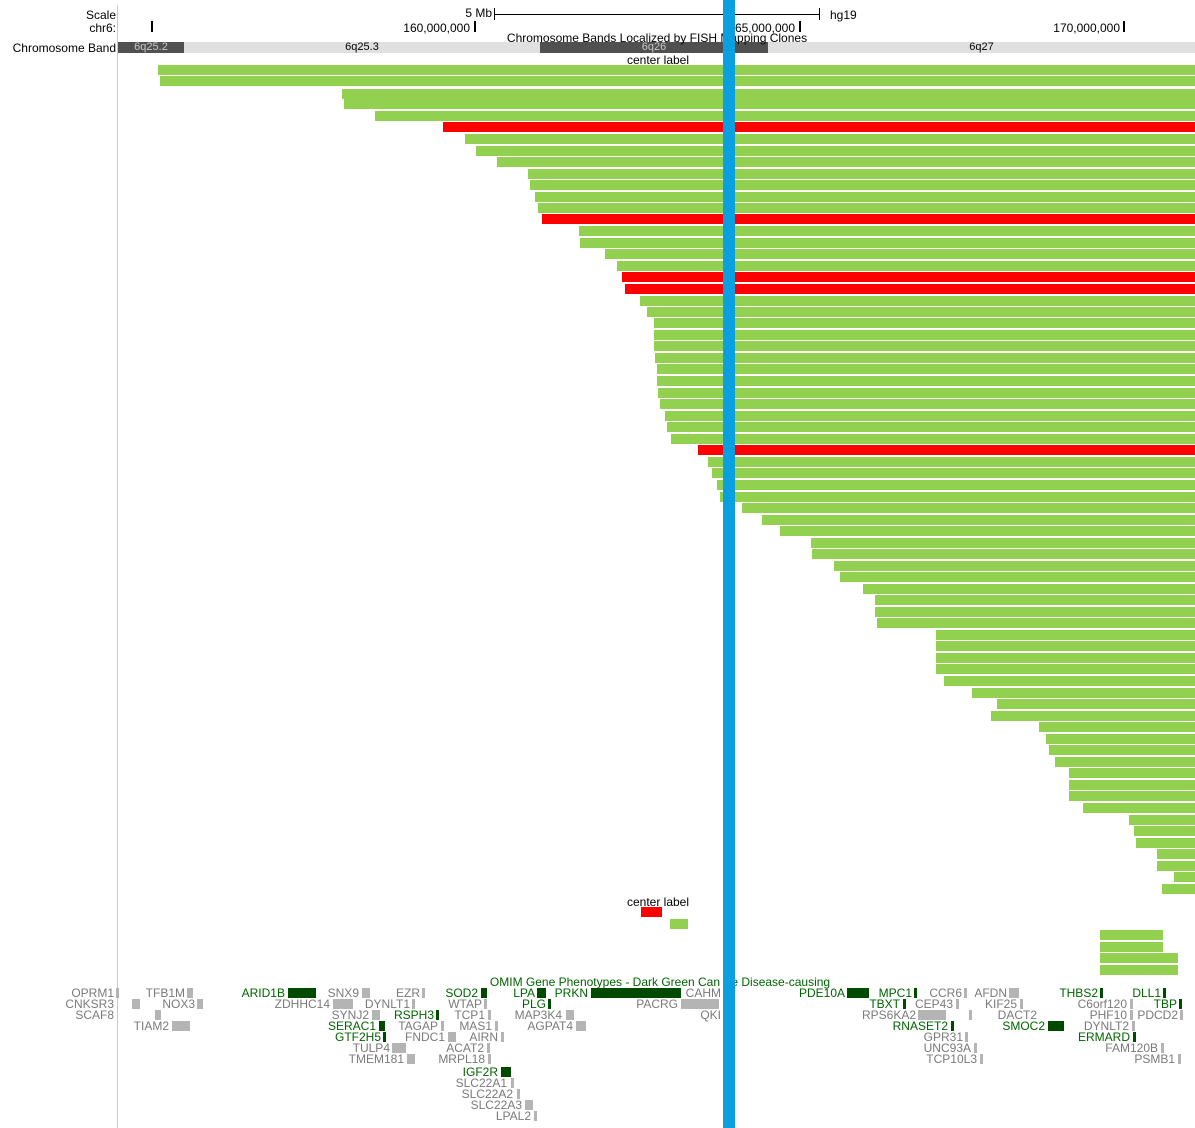 The image size is (1195, 1128). What do you see at coordinates (945, 993) in the screenshot?
I see `omim-gene-label: CCR6` at bounding box center [945, 993].